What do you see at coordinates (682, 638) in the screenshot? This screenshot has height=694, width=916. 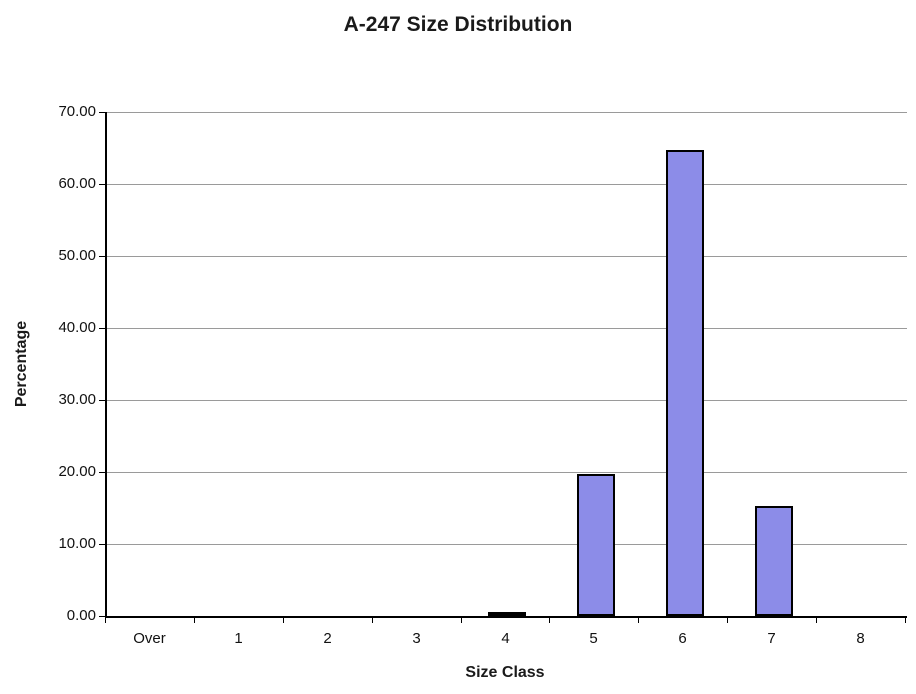 I see `x-tick-label: 6` at bounding box center [682, 638].